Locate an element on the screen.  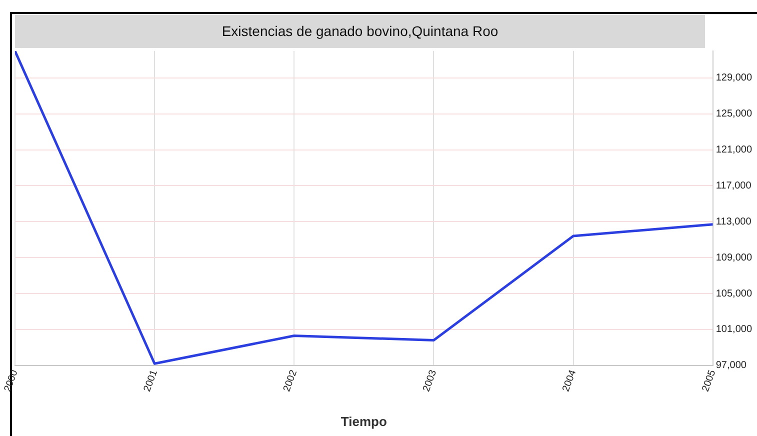
y-tick-label: 129,000 is located at coordinates (734, 78).